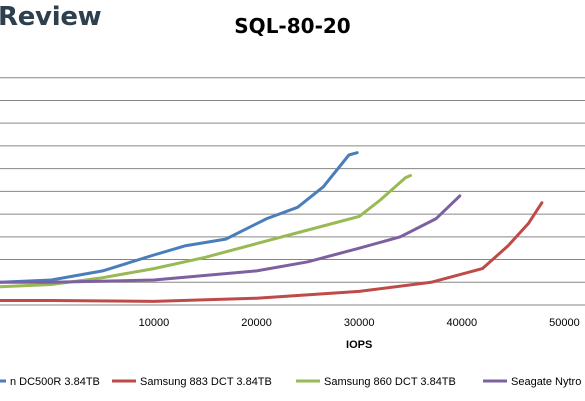 This screenshot has width=585, height=401. What do you see at coordinates (292, 26) in the screenshot?
I see `chart-title: SQL-80-20` at bounding box center [292, 26].